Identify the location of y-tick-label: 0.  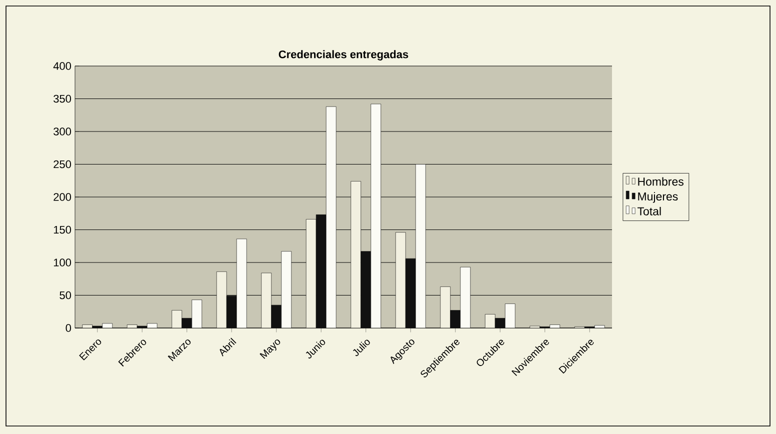
(69, 328).